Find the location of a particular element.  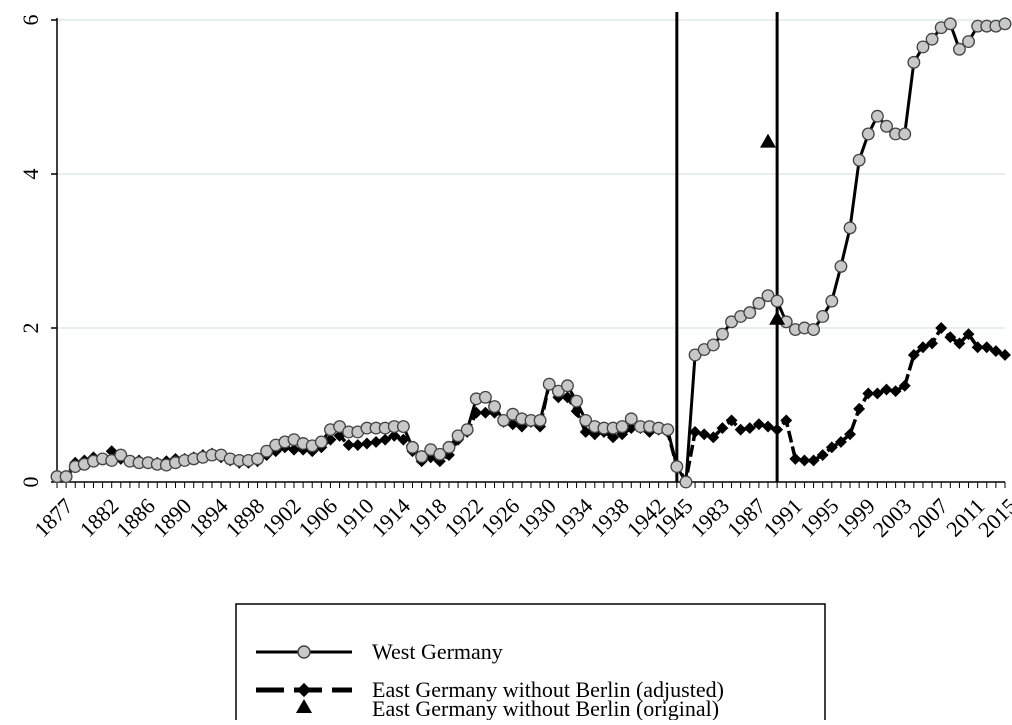

legend-label-east-germany-original: East Germany without Berlin (original) is located at coordinates (545, 708).